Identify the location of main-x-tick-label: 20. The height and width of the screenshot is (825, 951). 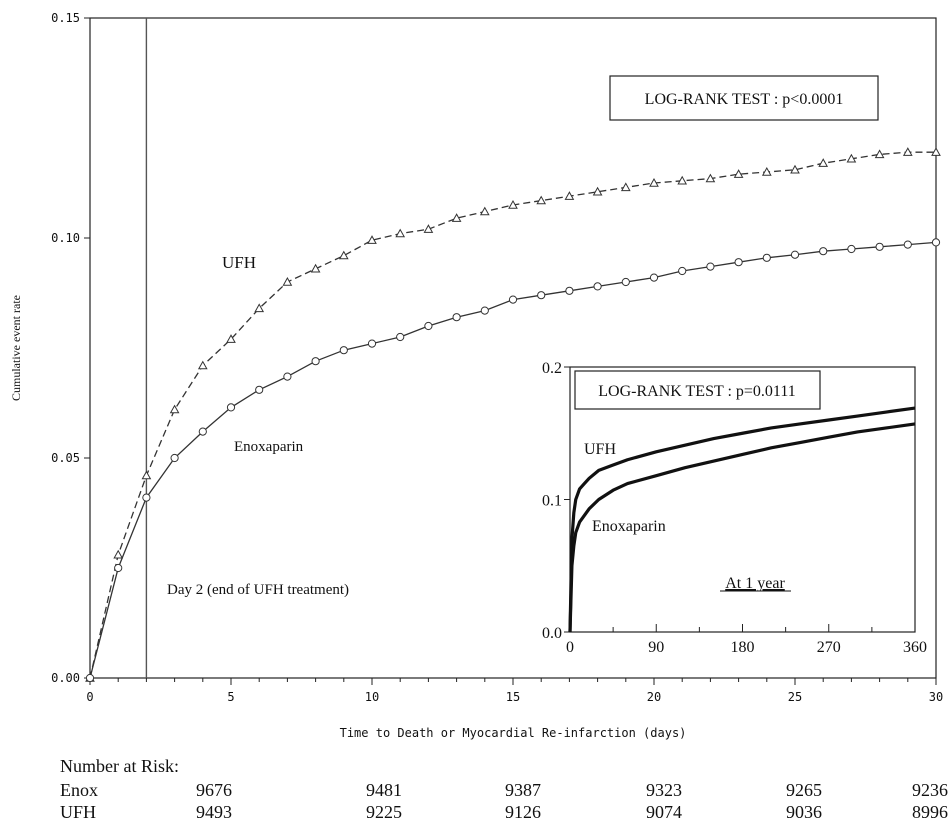
(654, 697).